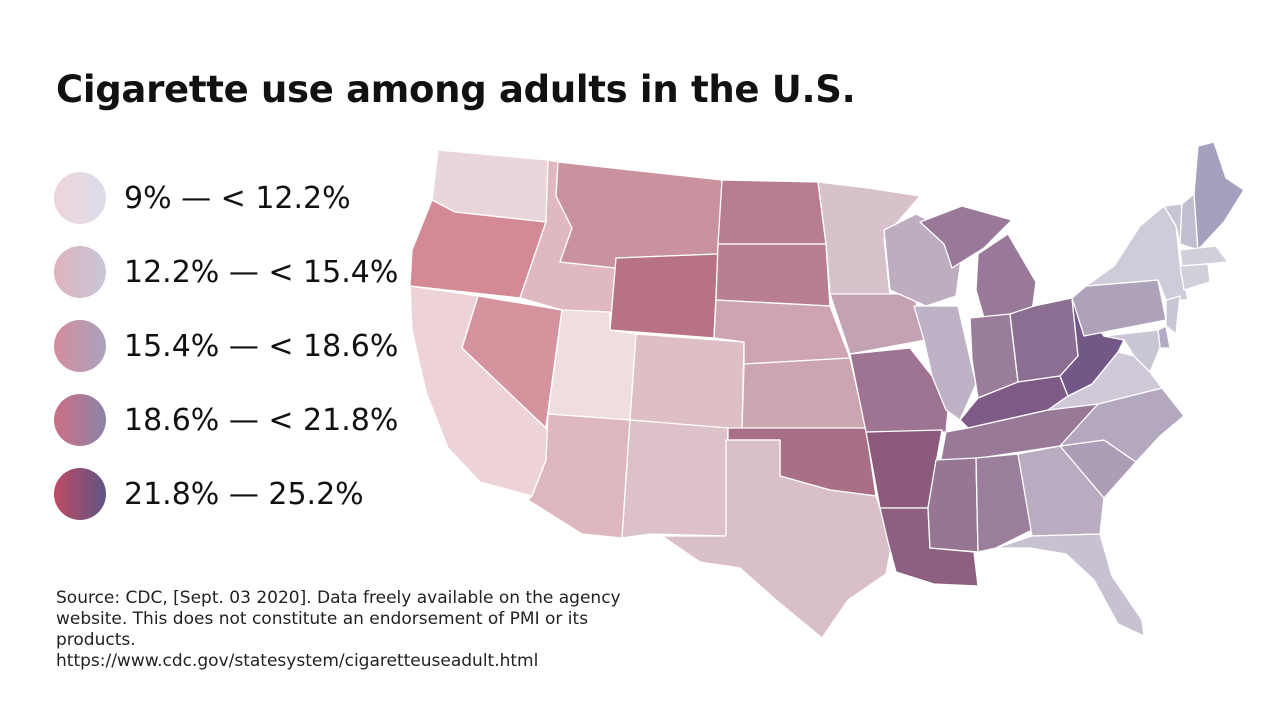 The width and height of the screenshot is (1280, 720). I want to click on state-georgia, so click(1061, 491).